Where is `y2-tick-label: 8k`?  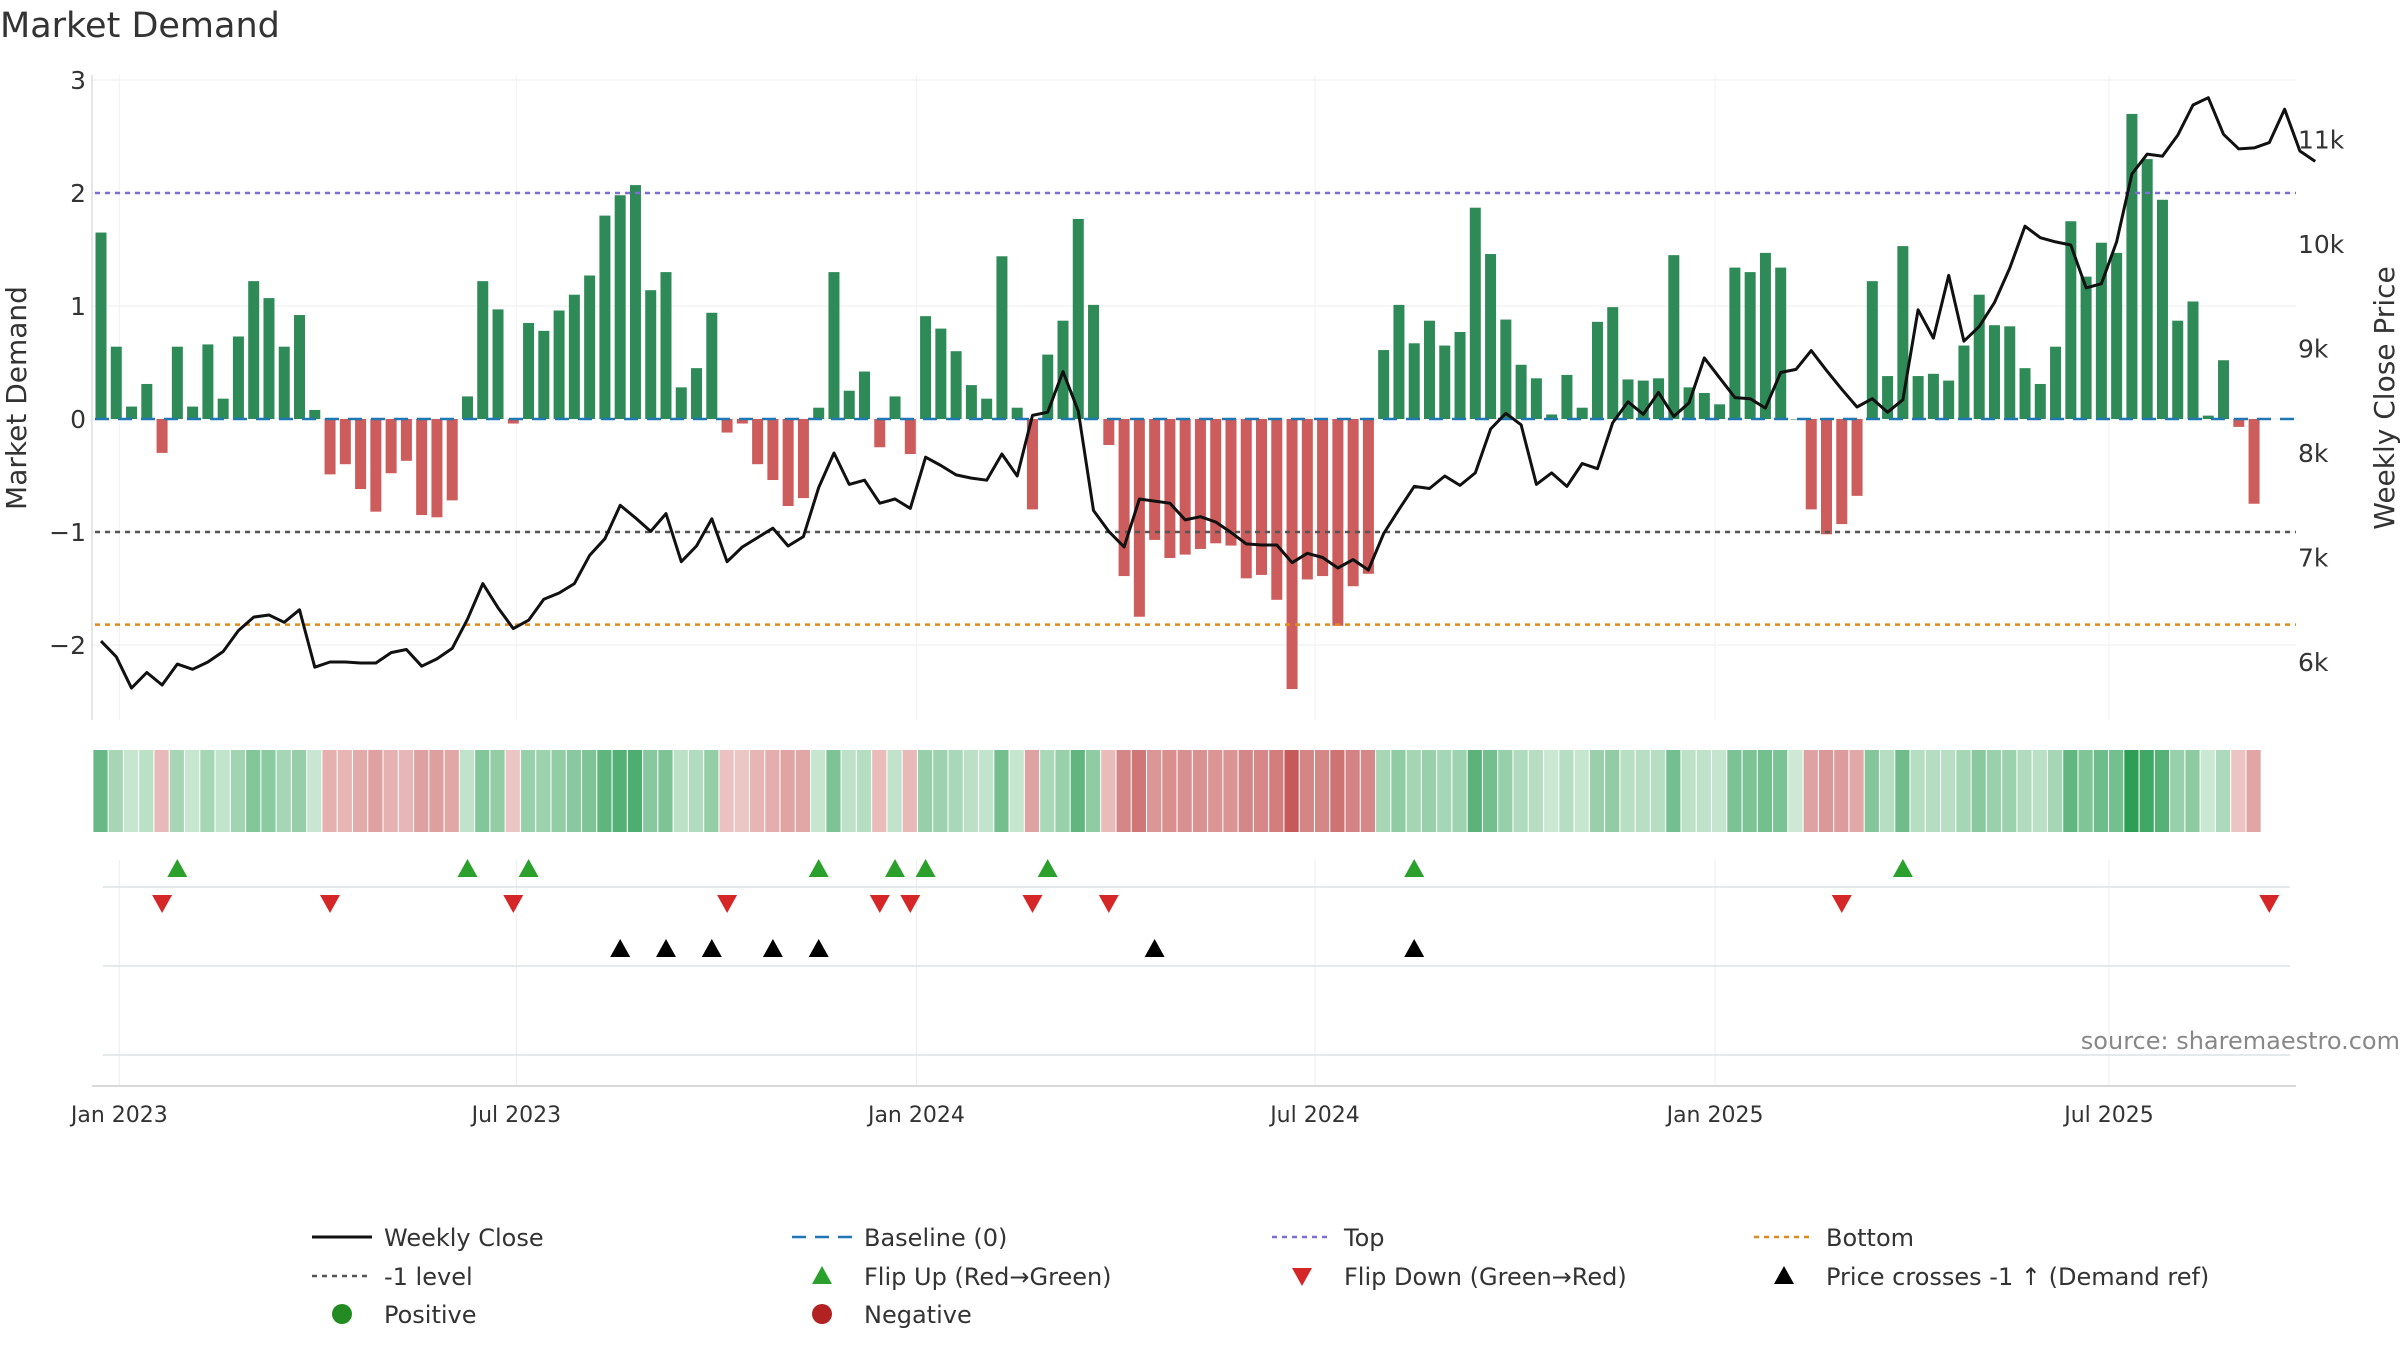
y2-tick-label: 8k is located at coordinates (2313, 453).